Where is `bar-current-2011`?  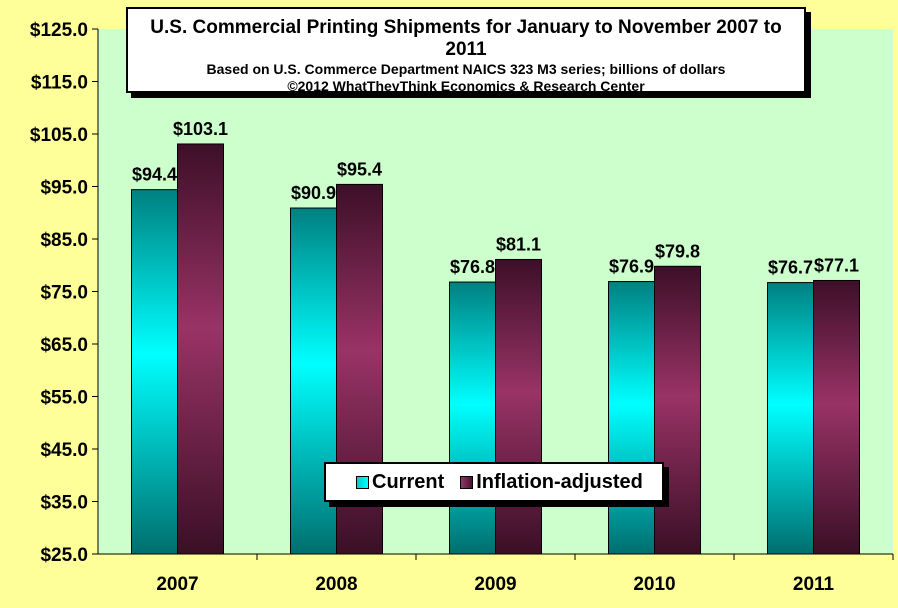
bar-current-2011 is located at coordinates (790, 418).